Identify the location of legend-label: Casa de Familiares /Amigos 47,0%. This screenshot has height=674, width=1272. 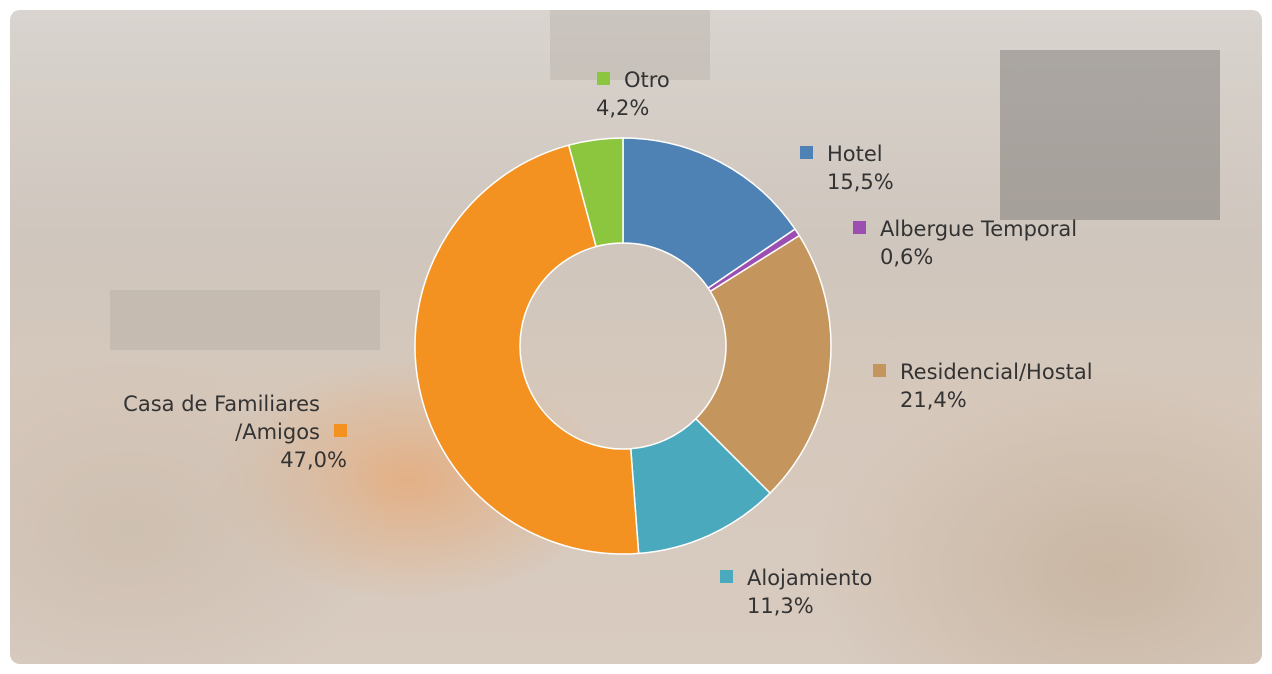
(217, 432).